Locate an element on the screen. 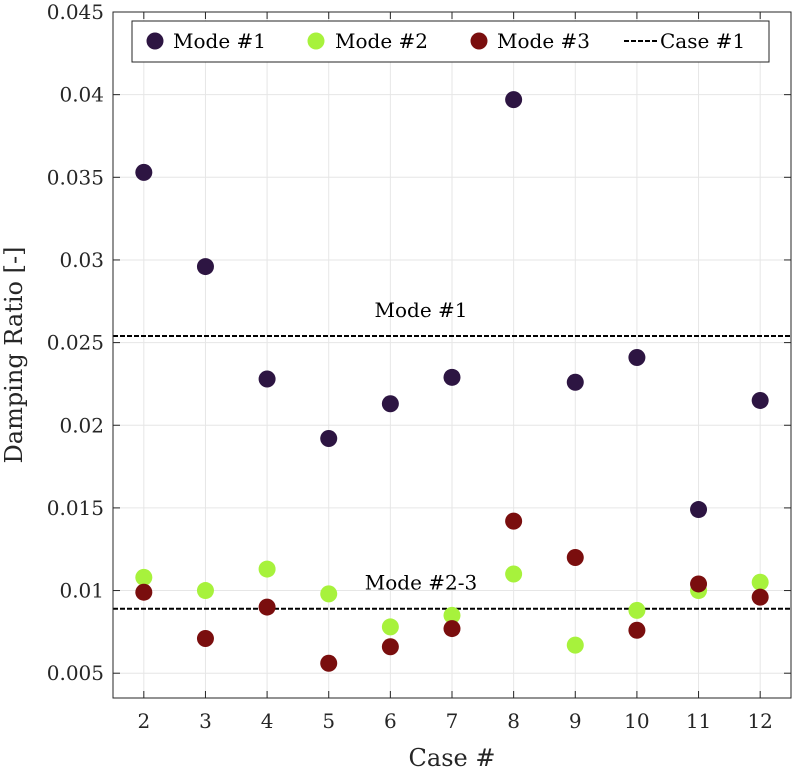 Image resolution: width=793 pixels, height=775 pixels. reference-line-label: Mode #2-3 is located at coordinates (421, 583).